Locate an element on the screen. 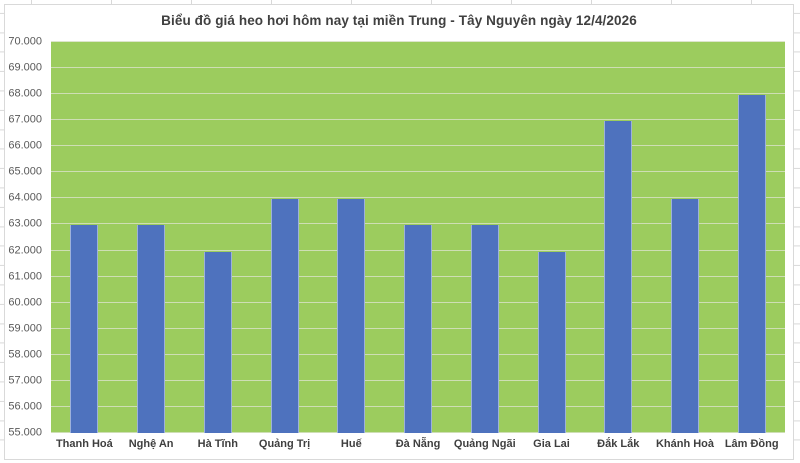  y-tick-label: 57.000 is located at coordinates (25, 380).